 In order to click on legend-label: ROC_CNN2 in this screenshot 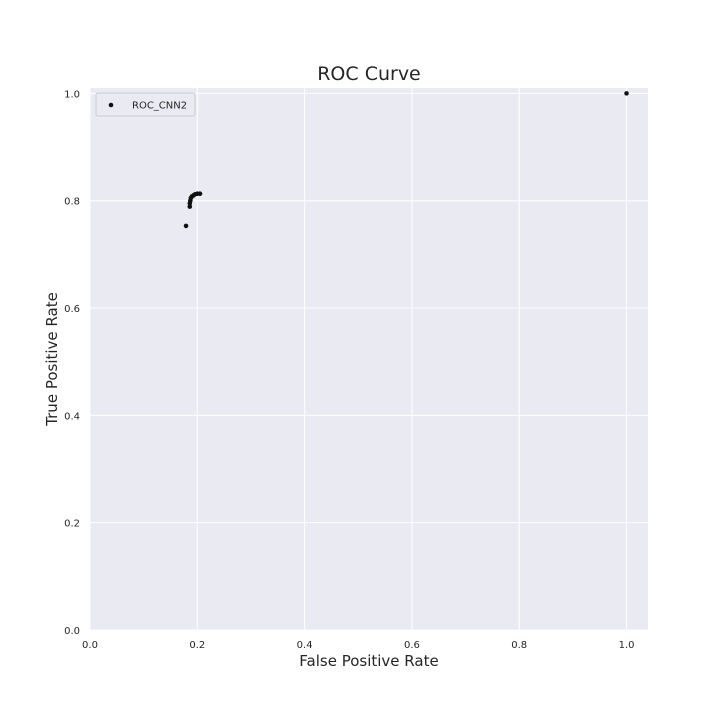, I will do `click(159, 106)`.